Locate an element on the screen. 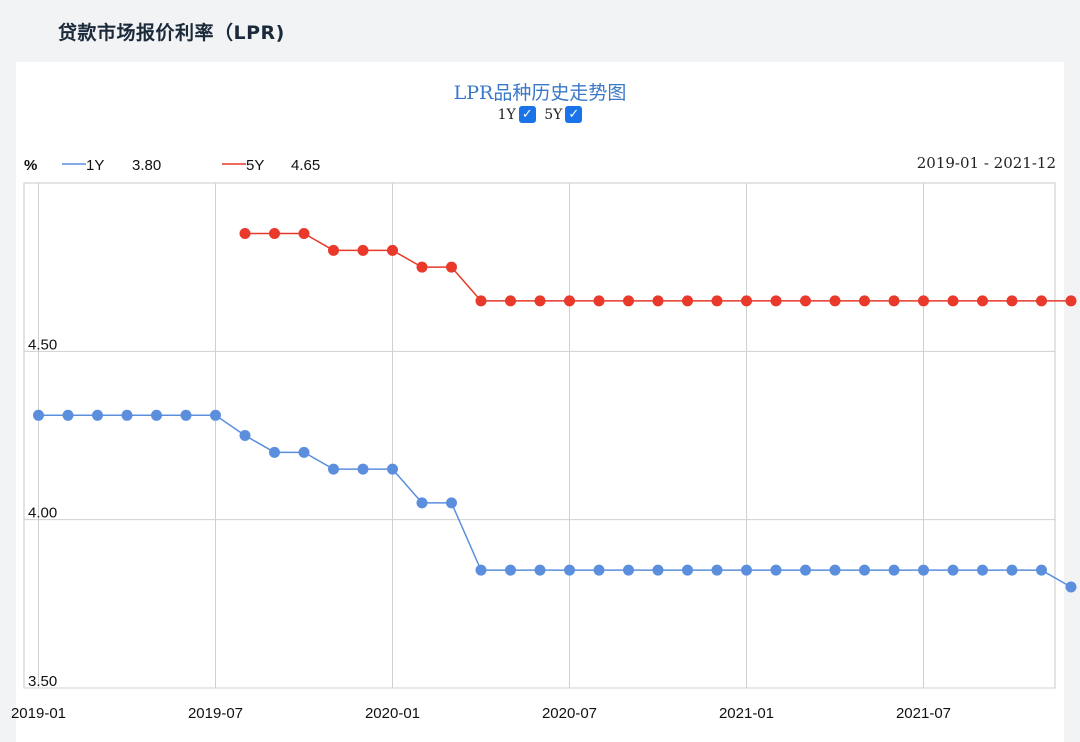 The height and width of the screenshot is (742, 1080). series-toggles: 1Y ✓ 5Y ✓ is located at coordinates (540, 114).